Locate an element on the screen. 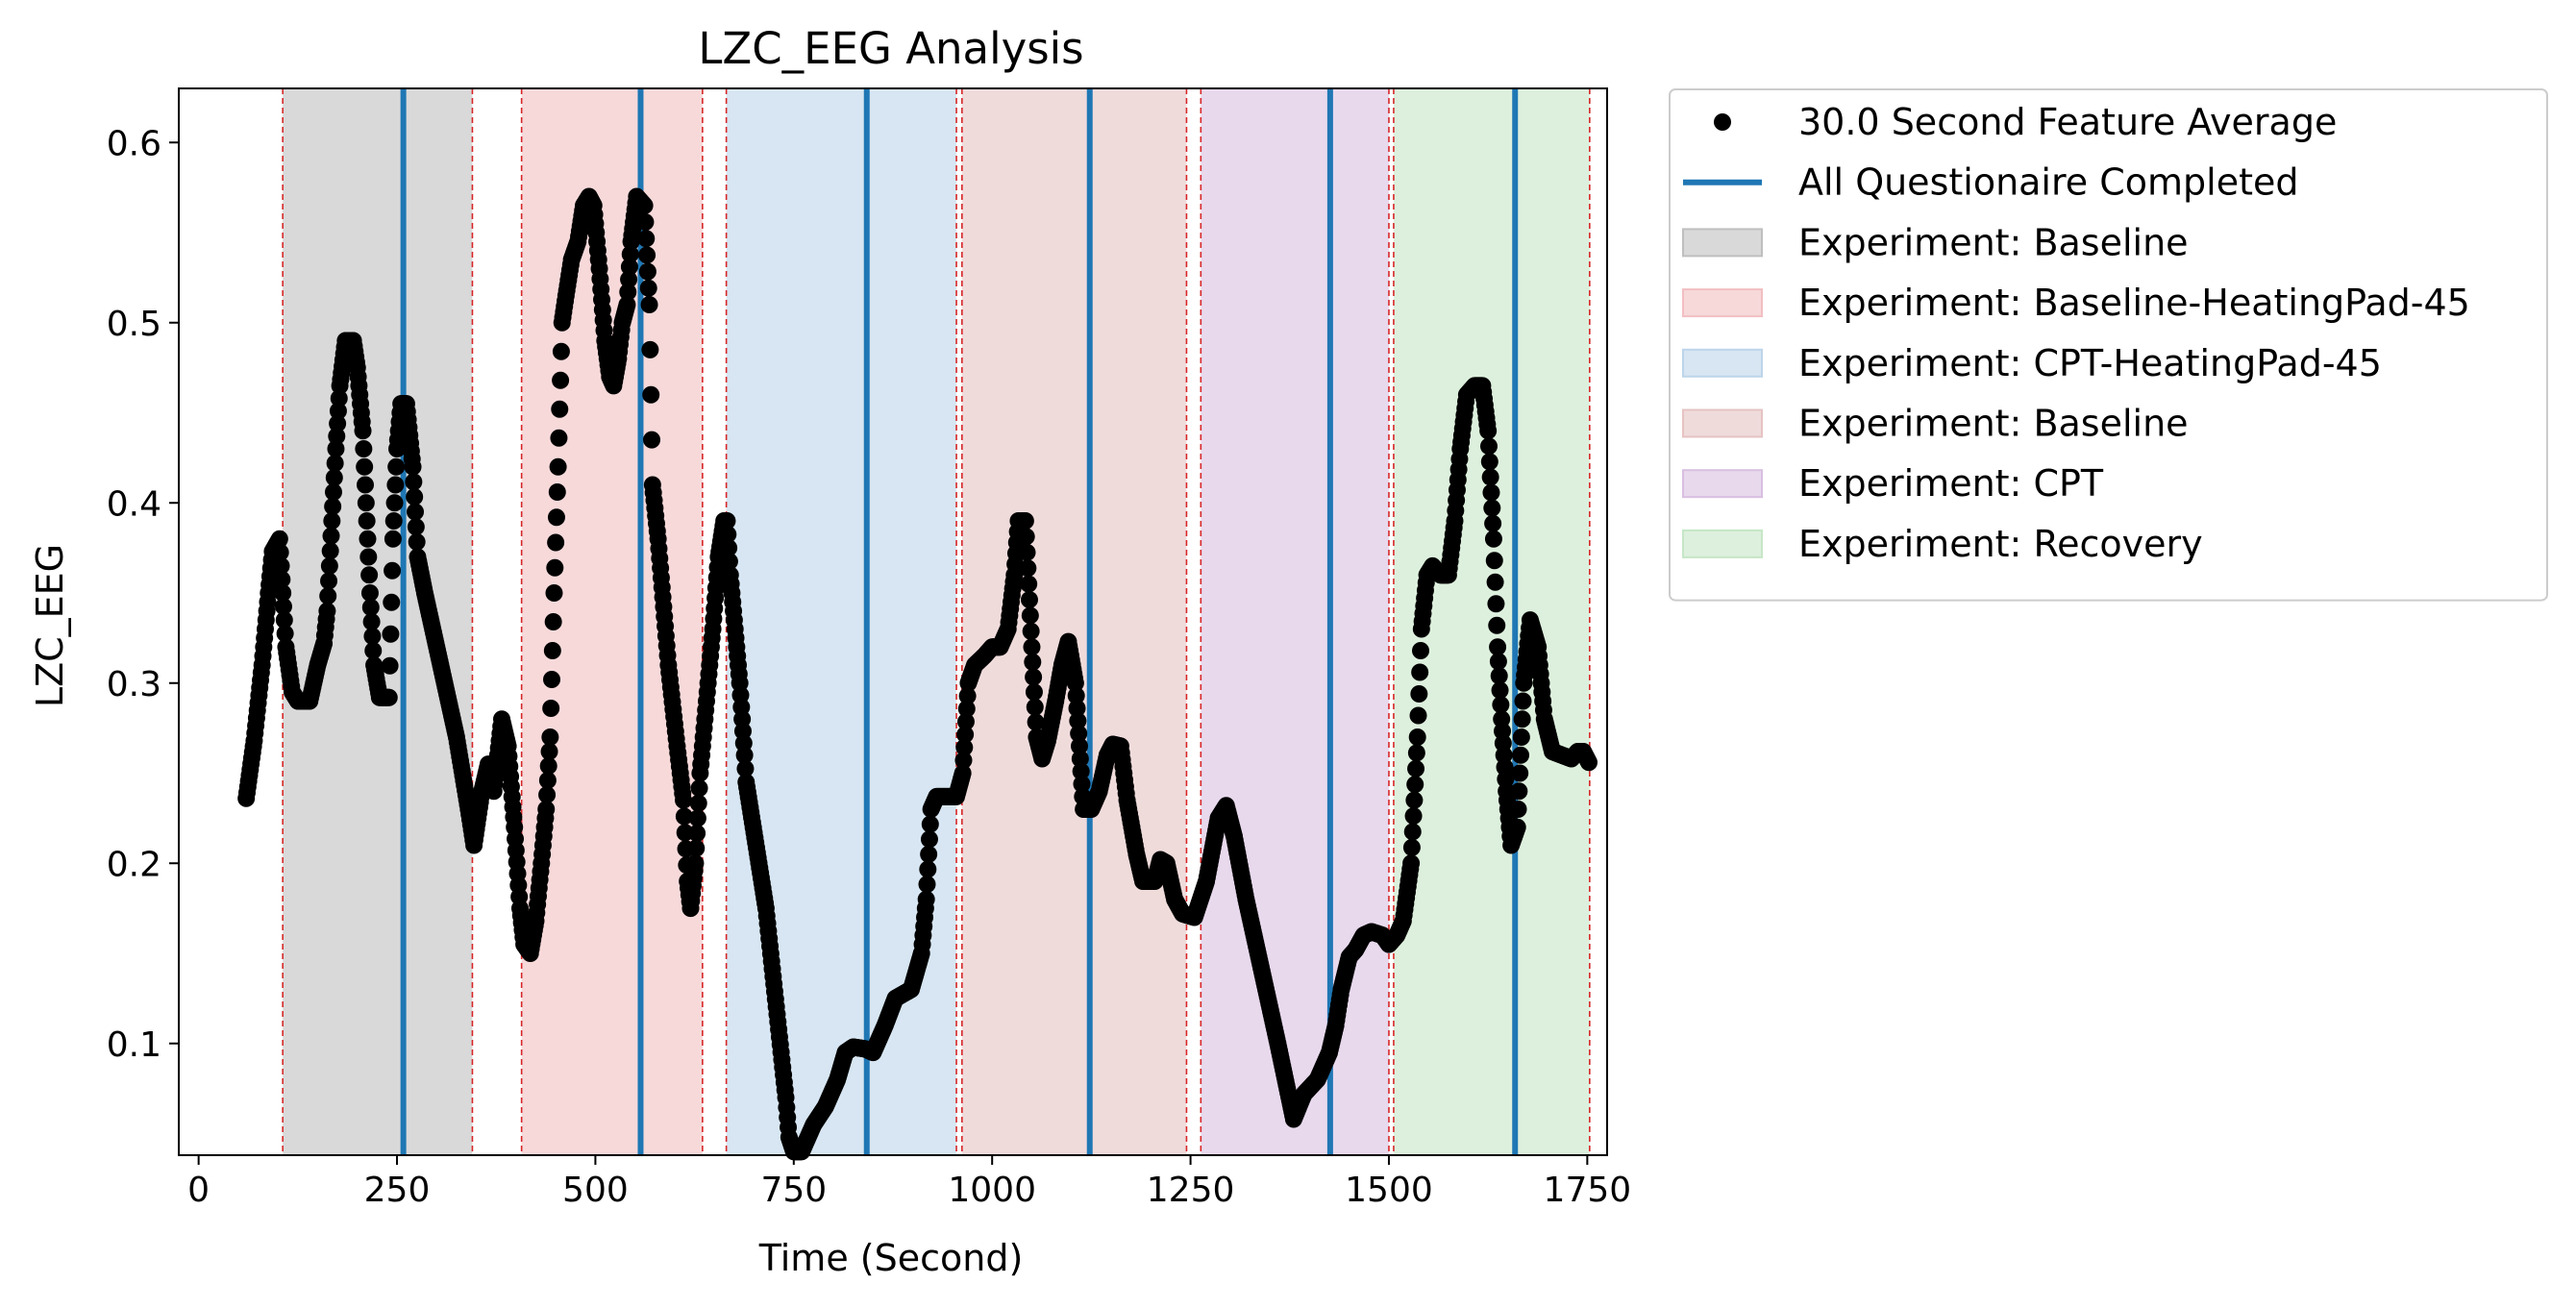 The height and width of the screenshot is (1308, 2576). legend-label: 30.0 Second Feature Average is located at coordinates (2068, 122).